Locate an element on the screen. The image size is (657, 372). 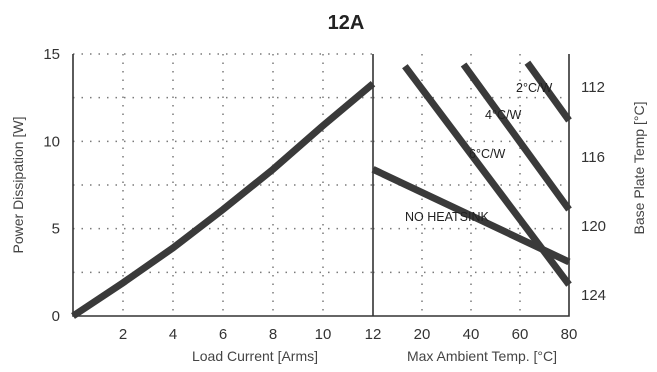
x-tick-label-ambient: 40 is located at coordinates (471, 334).